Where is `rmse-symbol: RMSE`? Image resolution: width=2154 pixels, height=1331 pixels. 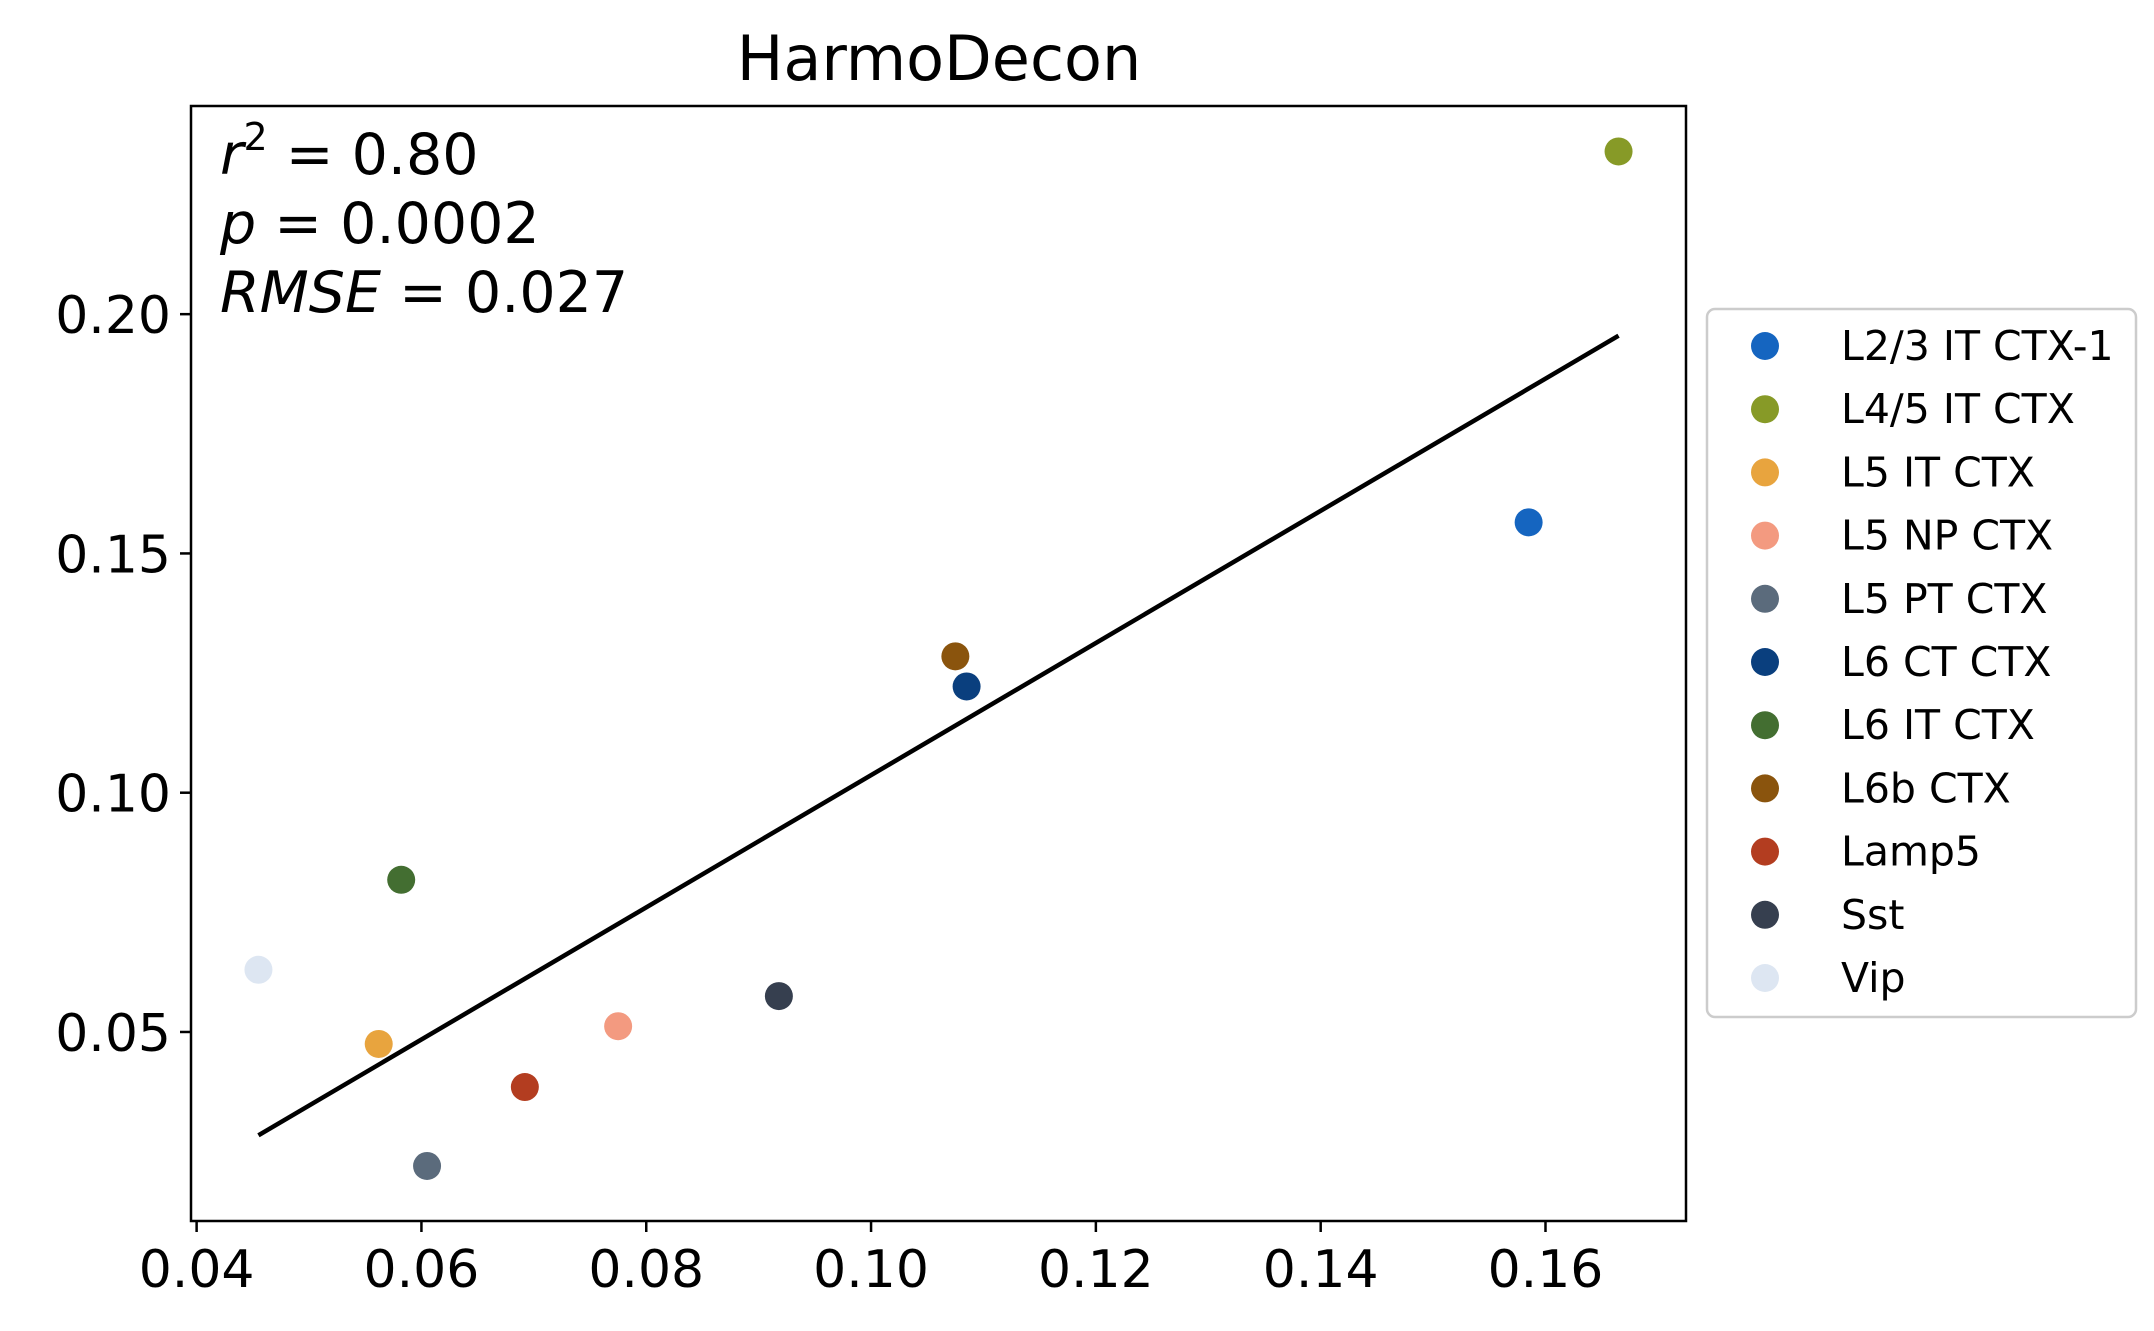
rmse-symbol: RMSE is located at coordinates (300, 293).